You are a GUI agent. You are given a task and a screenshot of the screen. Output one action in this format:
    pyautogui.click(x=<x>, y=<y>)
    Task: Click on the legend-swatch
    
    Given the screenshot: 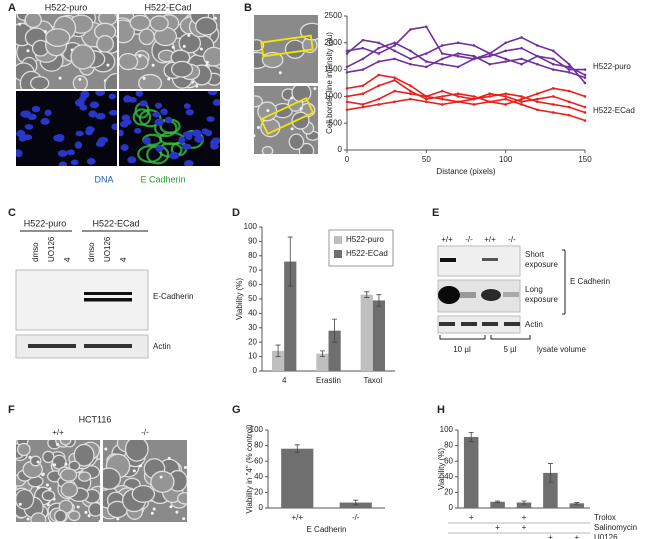 What is the action you would take?
    pyautogui.click(x=338, y=240)
    